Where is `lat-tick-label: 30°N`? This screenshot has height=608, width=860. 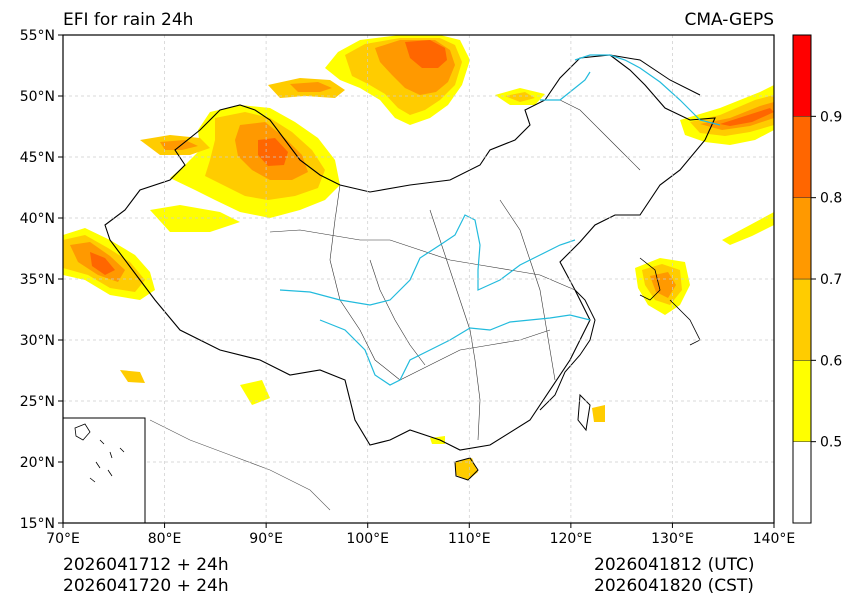 lat-tick-label: 30°N is located at coordinates (37, 341).